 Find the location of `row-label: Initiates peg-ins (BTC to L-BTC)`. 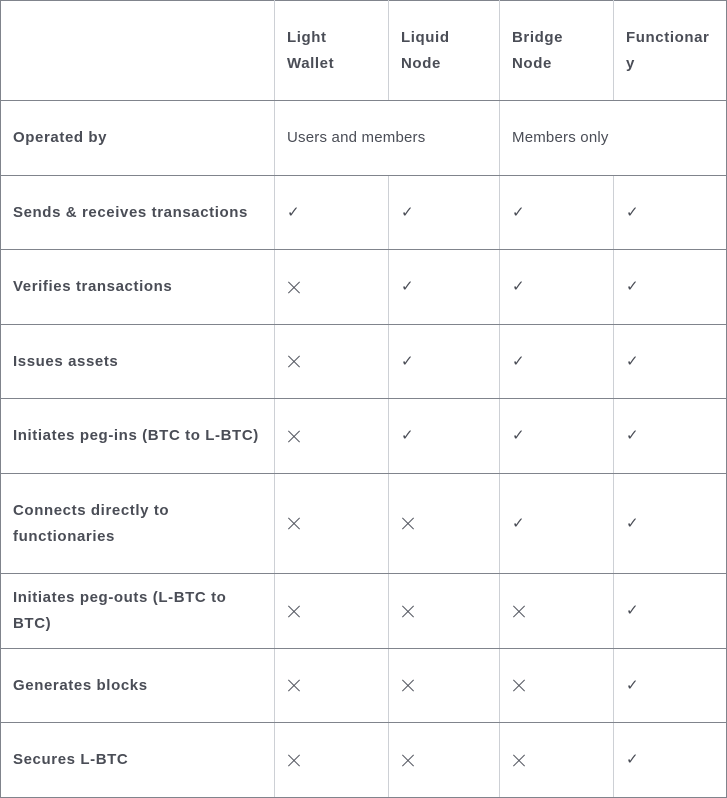

row-label: Initiates peg-ins (BTC to L-BTC) is located at coordinates (137, 436).